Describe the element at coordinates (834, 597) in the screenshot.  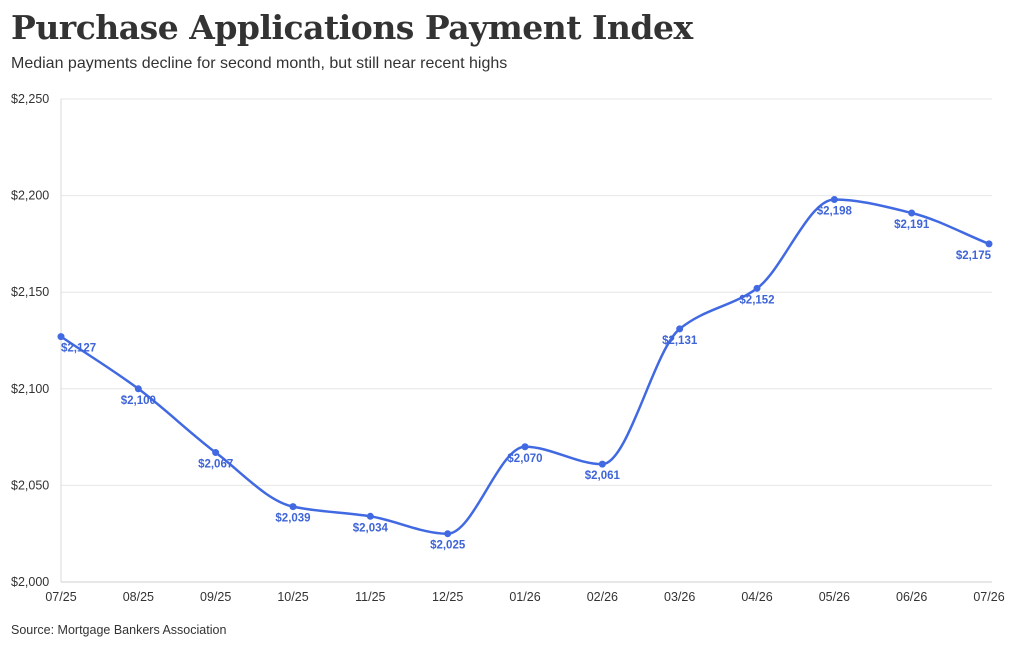
I see `x-tick-label: 05/26` at that location.